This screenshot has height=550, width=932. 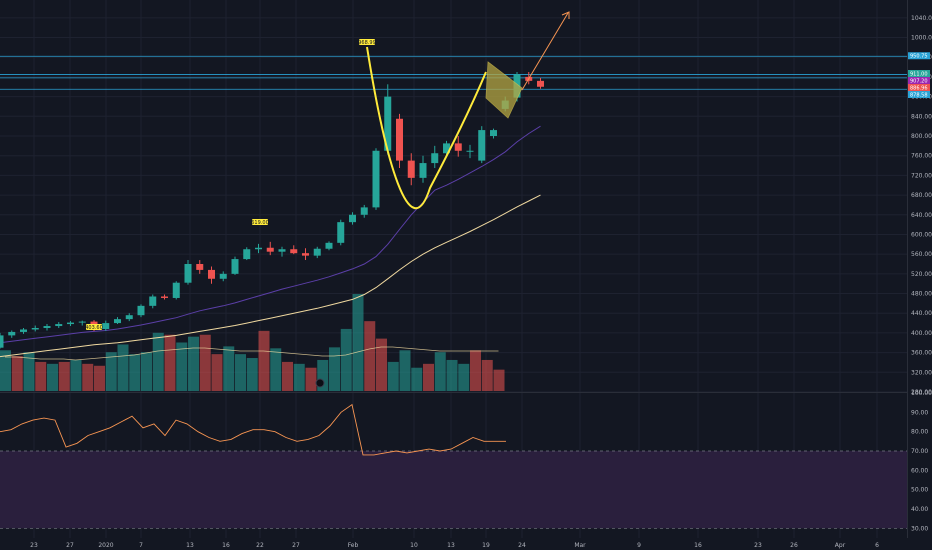 What do you see at coordinates (921, 215) in the screenshot?
I see `y-tick-label: 640.00` at bounding box center [921, 215].